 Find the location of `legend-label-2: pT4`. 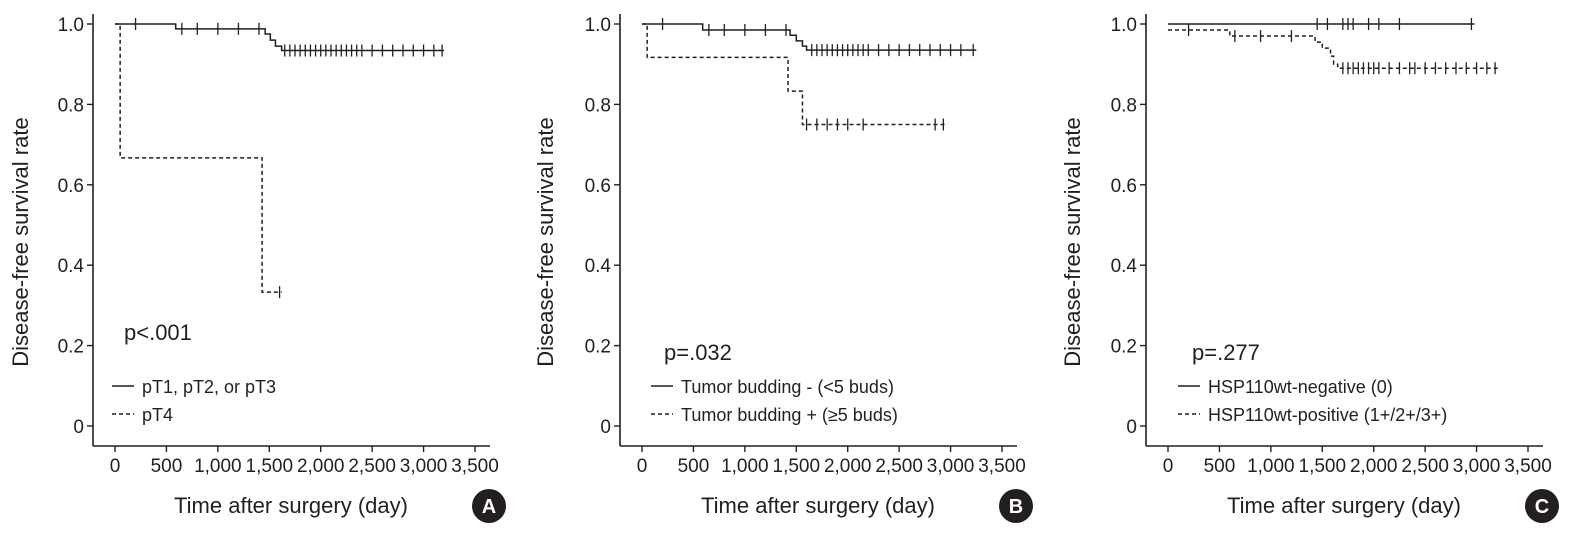

legend-label-2: pT4 is located at coordinates (157, 415).